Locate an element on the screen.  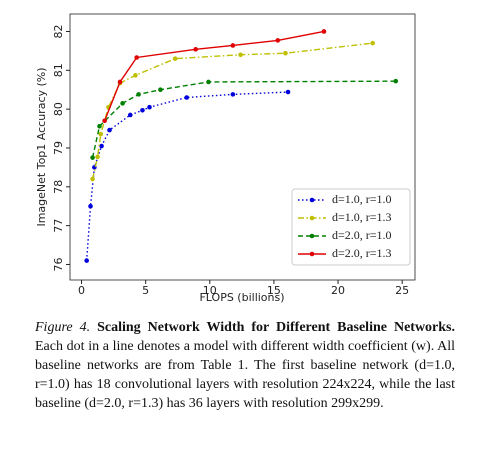
legend-label: d=2.0, r=1.0 is located at coordinates (362, 235).